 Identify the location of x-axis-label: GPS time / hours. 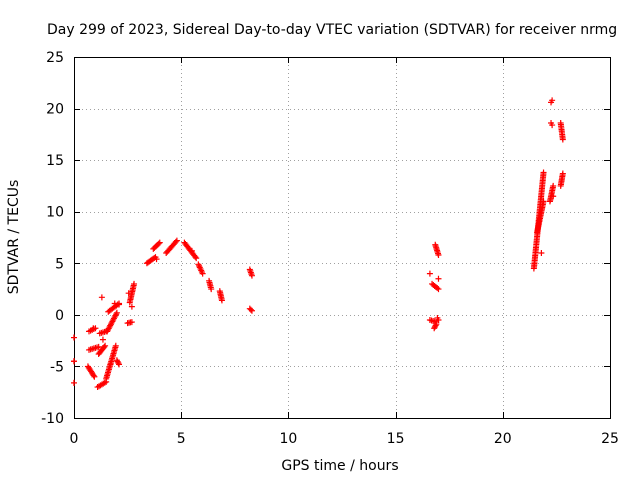
(339, 466).